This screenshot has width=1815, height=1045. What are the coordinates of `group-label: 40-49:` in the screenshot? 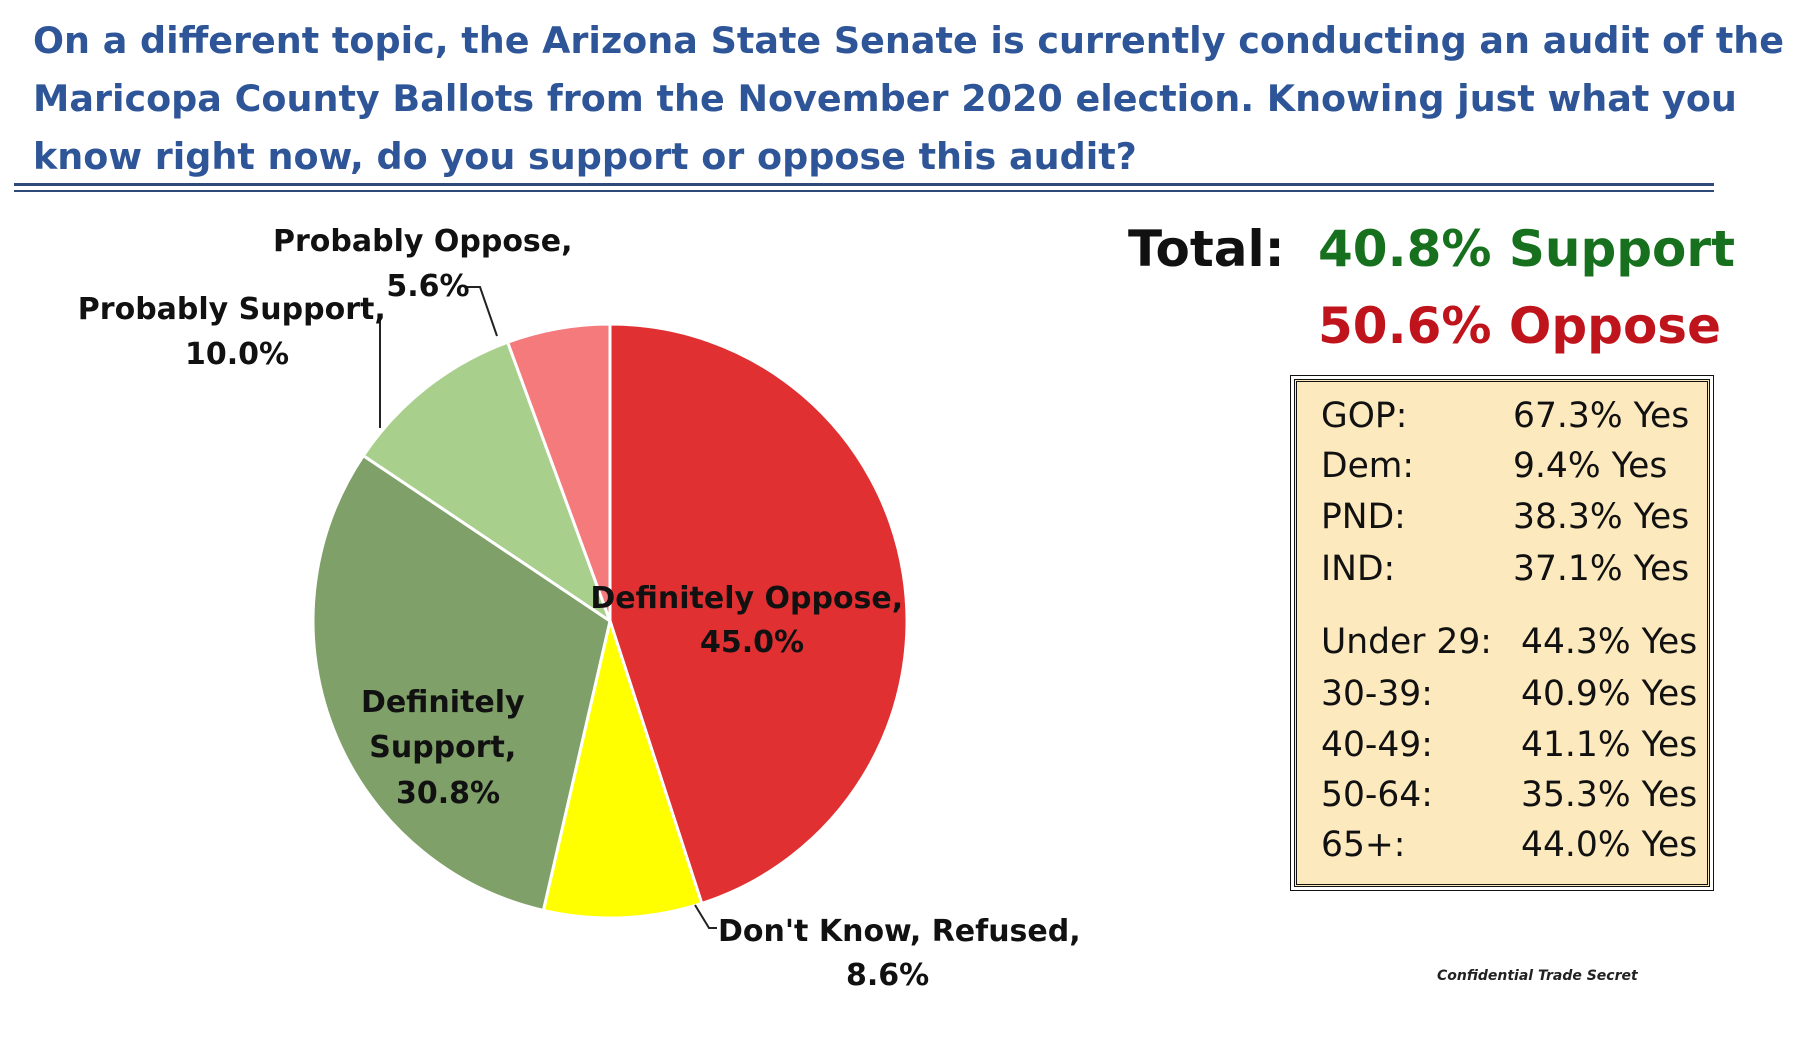 It's located at (1377, 745).